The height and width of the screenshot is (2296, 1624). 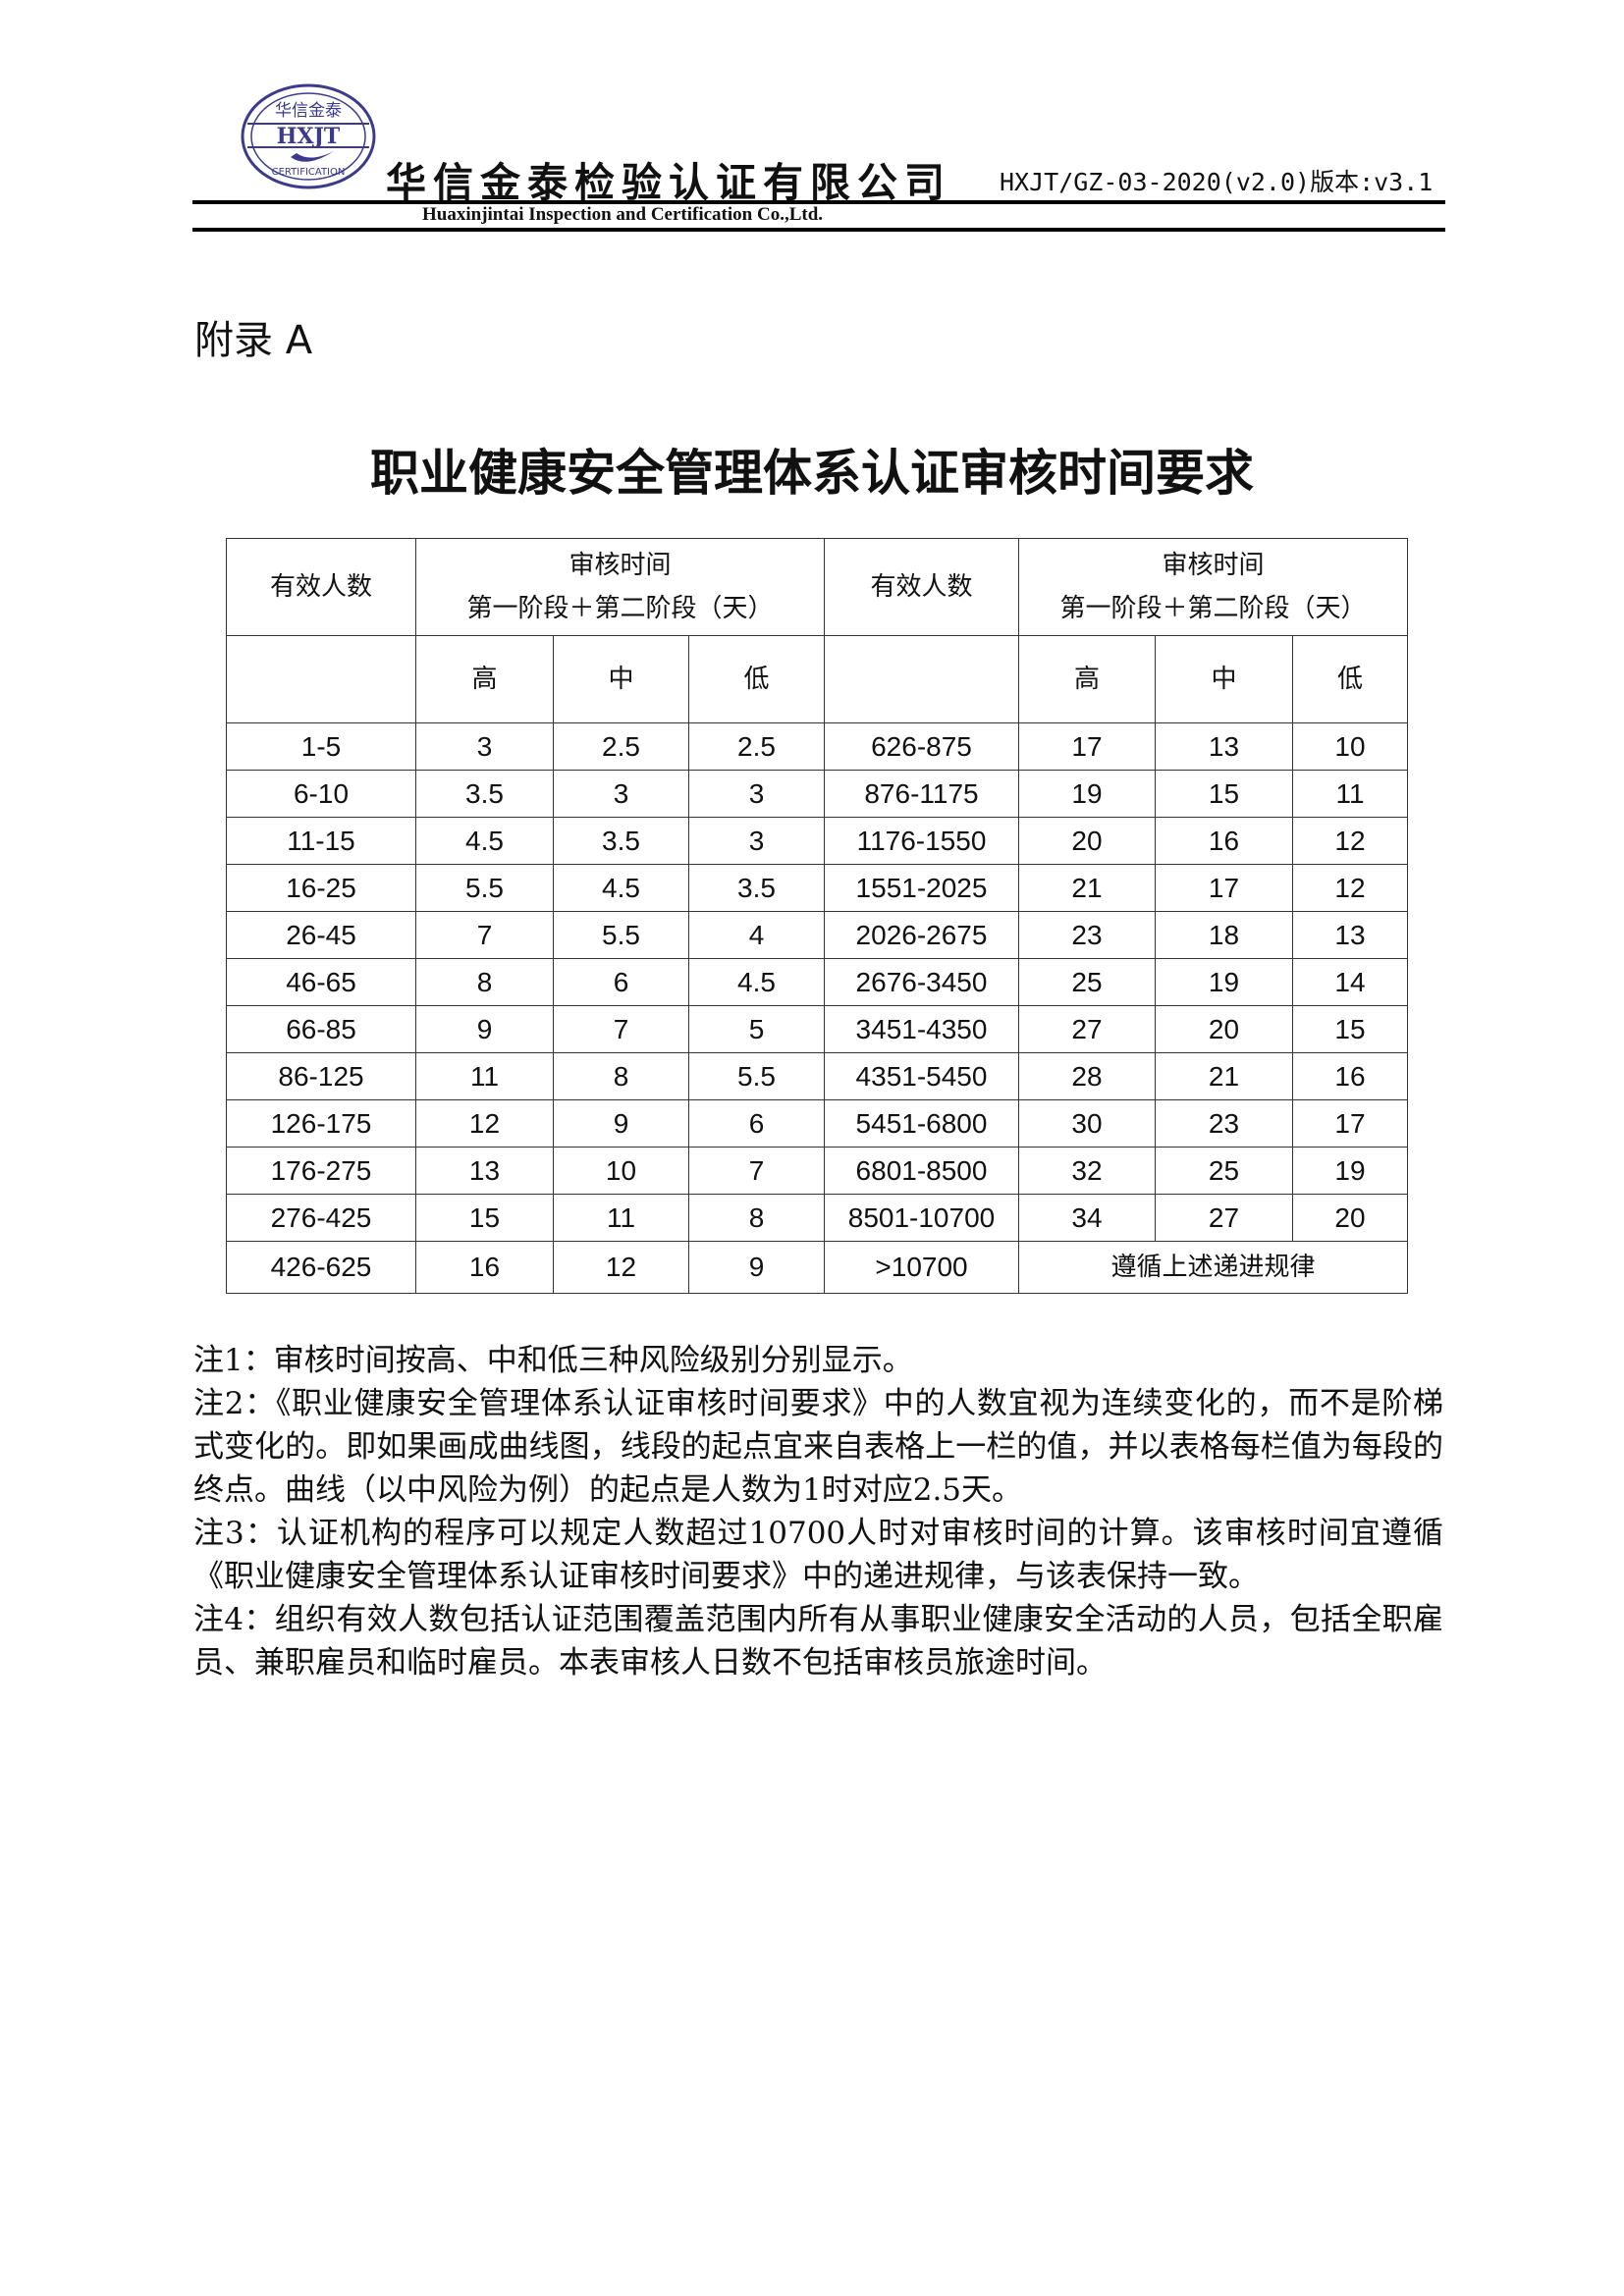 What do you see at coordinates (756, 746) in the screenshot?
I see `table-cell: 2.5` at bounding box center [756, 746].